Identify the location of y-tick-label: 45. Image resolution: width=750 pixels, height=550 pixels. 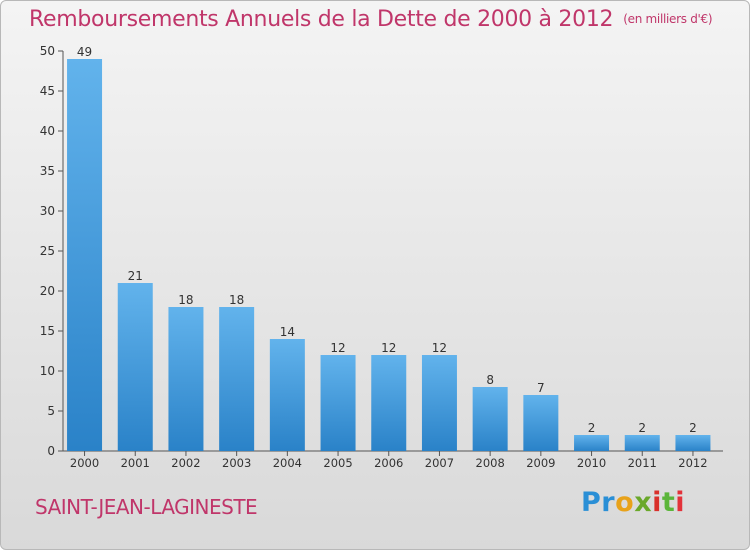
(47, 91).